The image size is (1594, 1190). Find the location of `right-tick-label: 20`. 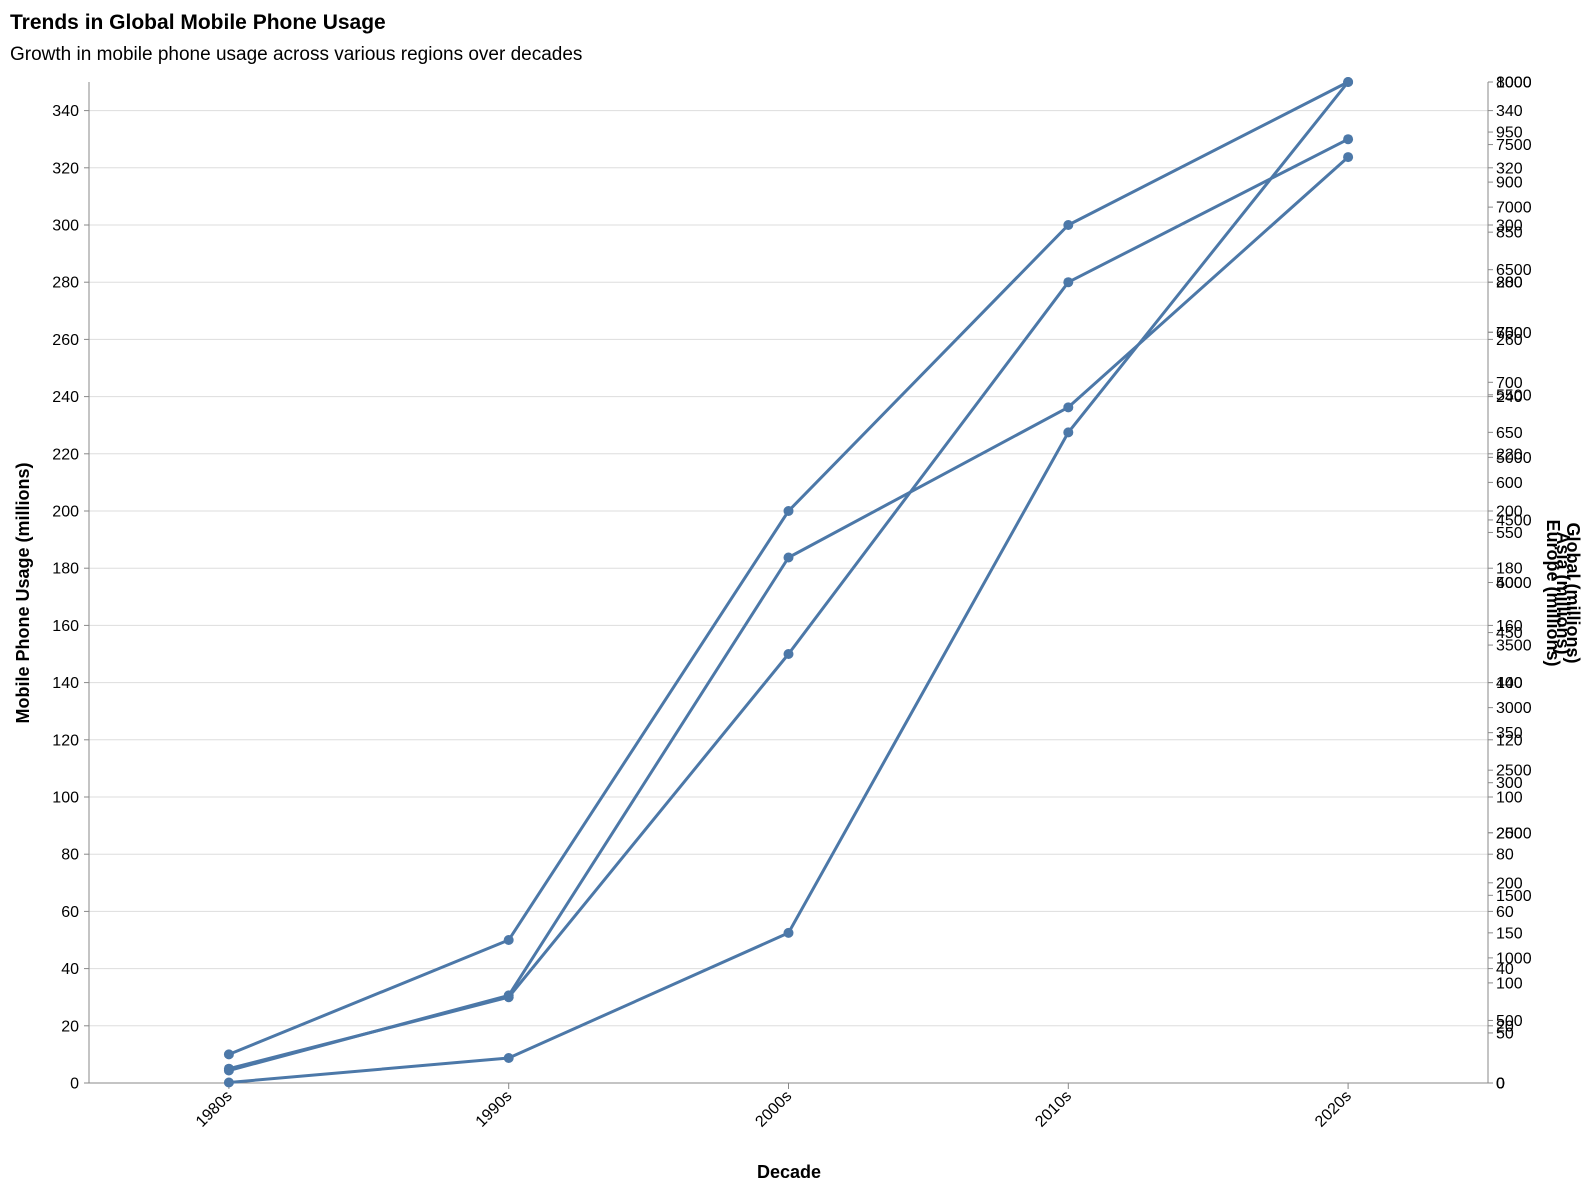

right-tick-label: 20 is located at coordinates (1505, 1026).